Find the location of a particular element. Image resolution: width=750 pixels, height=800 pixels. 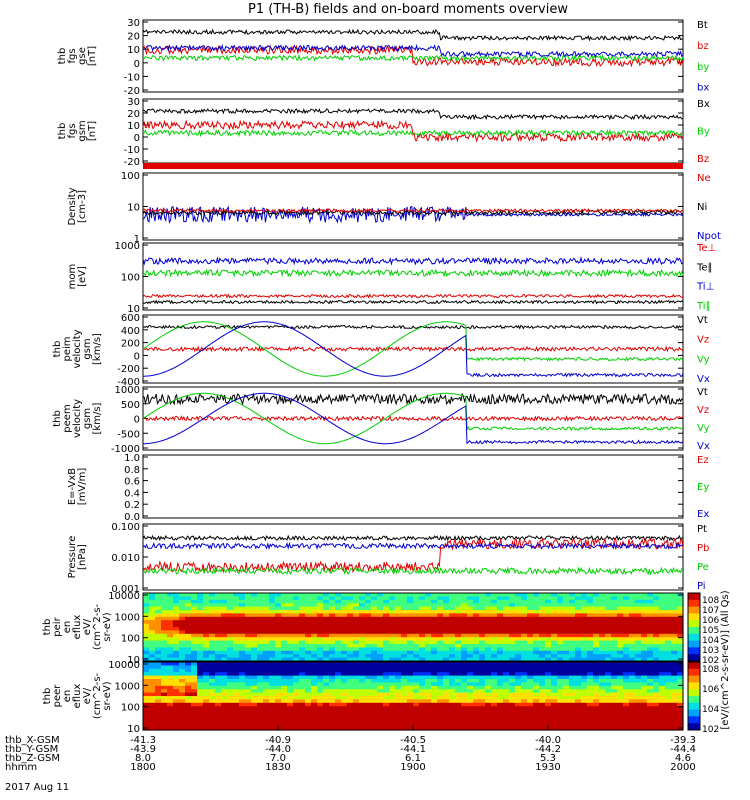

y-tick-label: 400 is located at coordinates (130, 331).